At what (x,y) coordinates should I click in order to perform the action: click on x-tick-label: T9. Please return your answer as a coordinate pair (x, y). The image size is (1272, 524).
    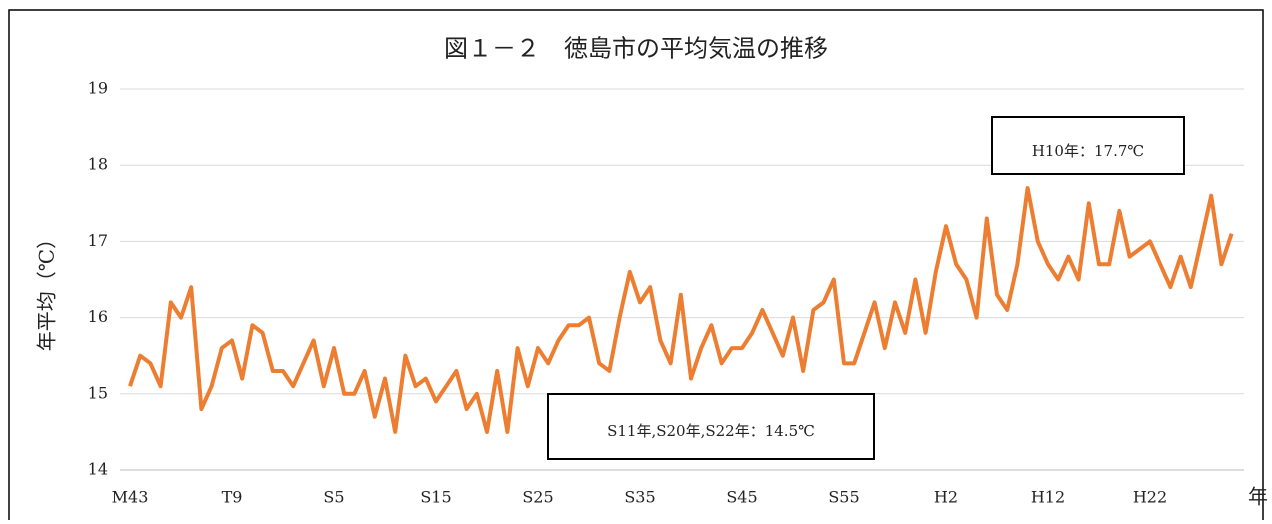
    Looking at the image, I should click on (232, 497).